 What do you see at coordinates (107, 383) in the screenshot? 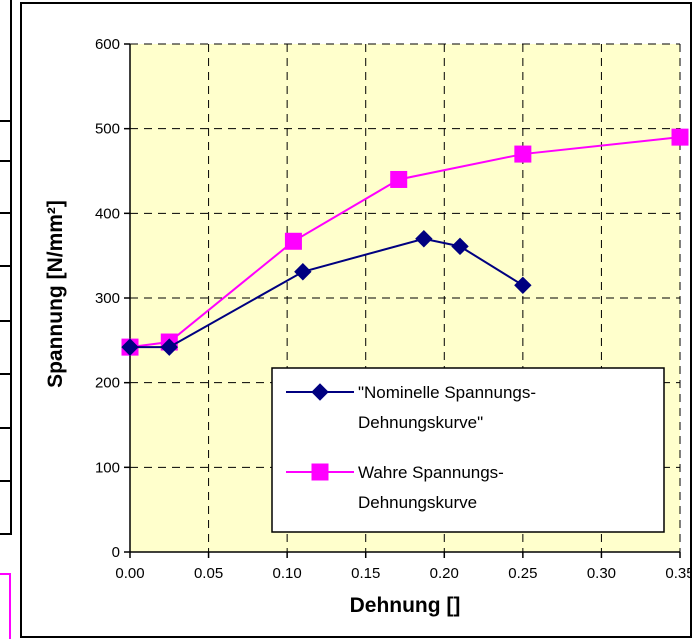
I see `y-tick-label: 200` at bounding box center [107, 383].